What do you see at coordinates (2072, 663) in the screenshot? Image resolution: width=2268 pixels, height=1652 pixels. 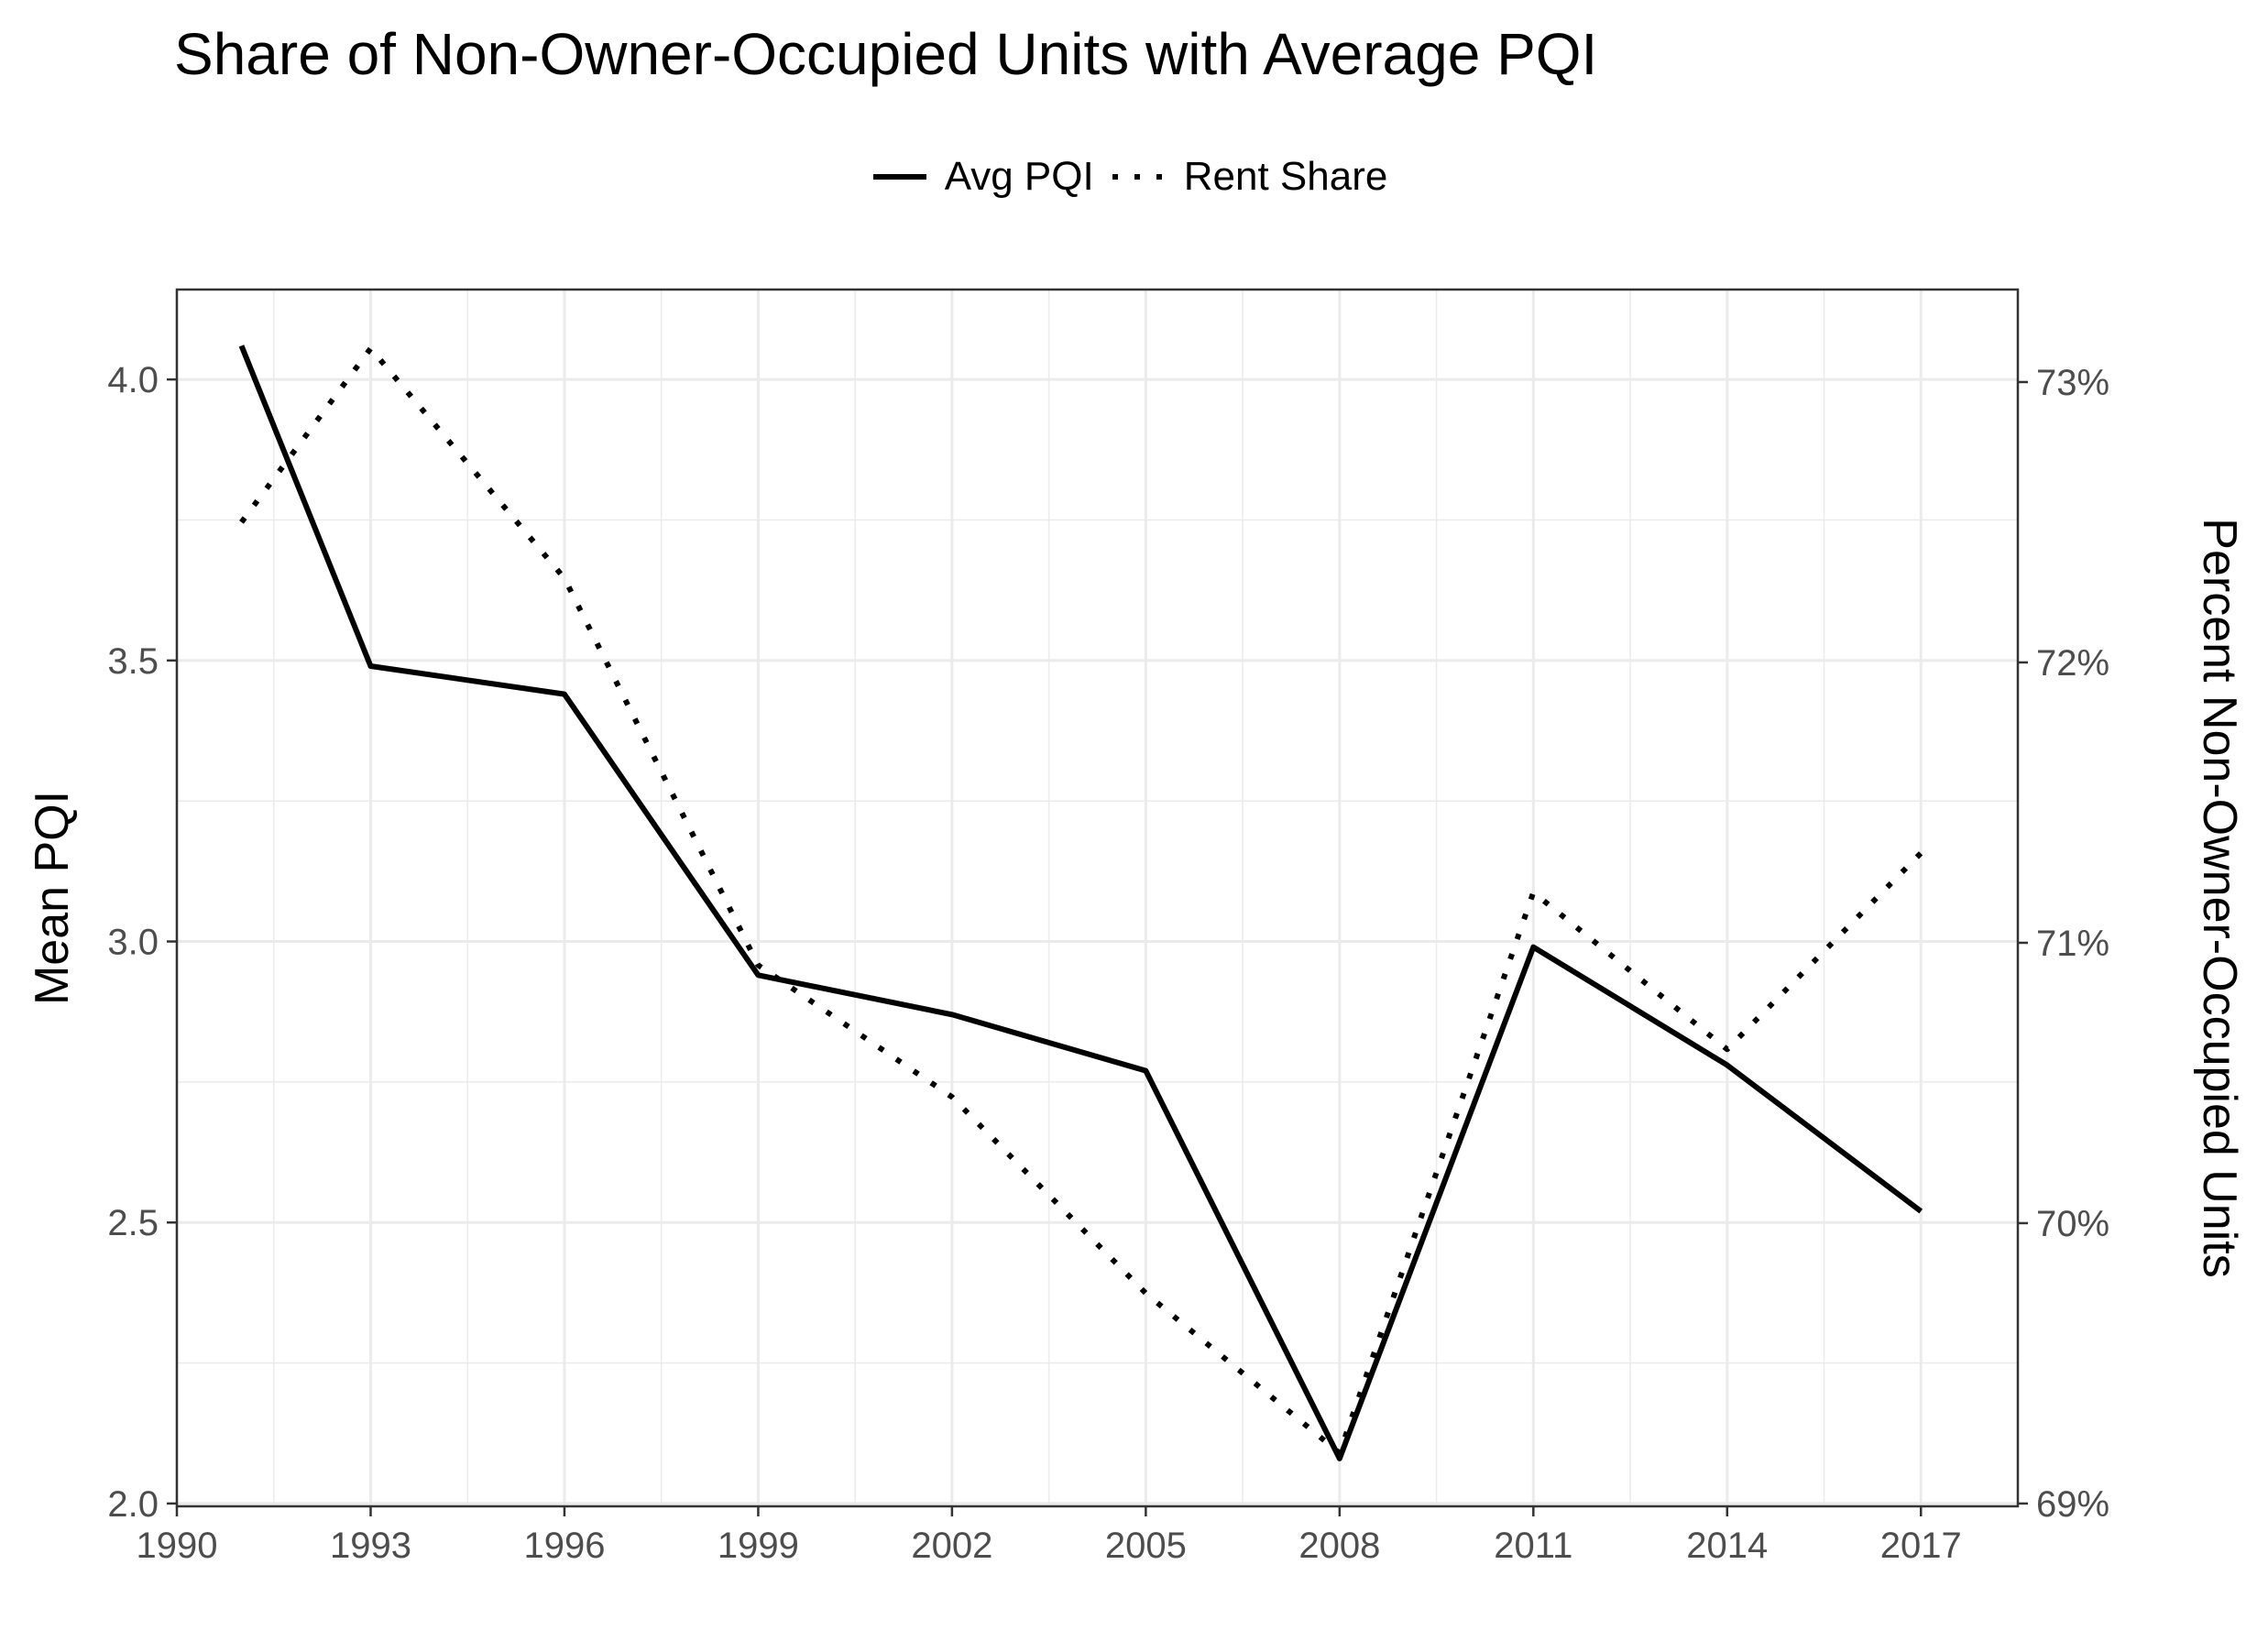 I see `y2-tick-label: 72%` at bounding box center [2072, 663].